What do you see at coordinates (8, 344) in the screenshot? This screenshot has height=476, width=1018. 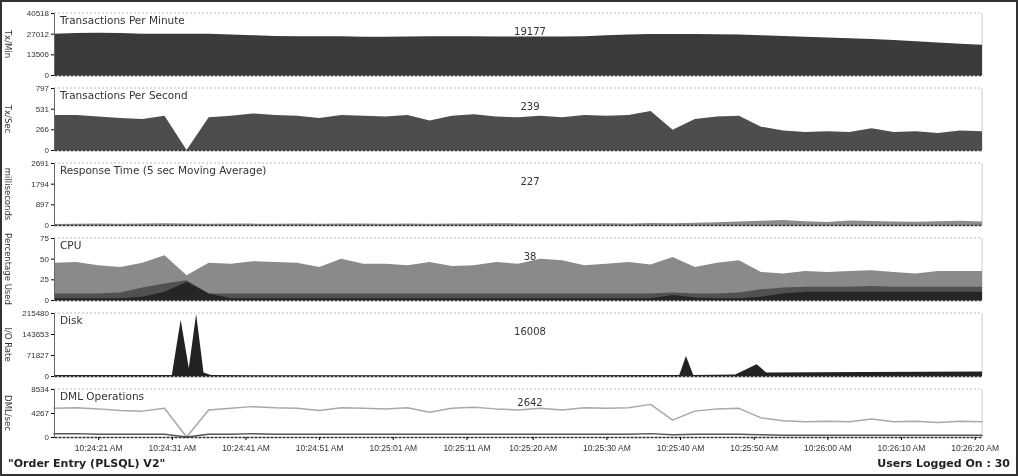 I see `y-axis-title: I/O Rate` at bounding box center [8, 344].